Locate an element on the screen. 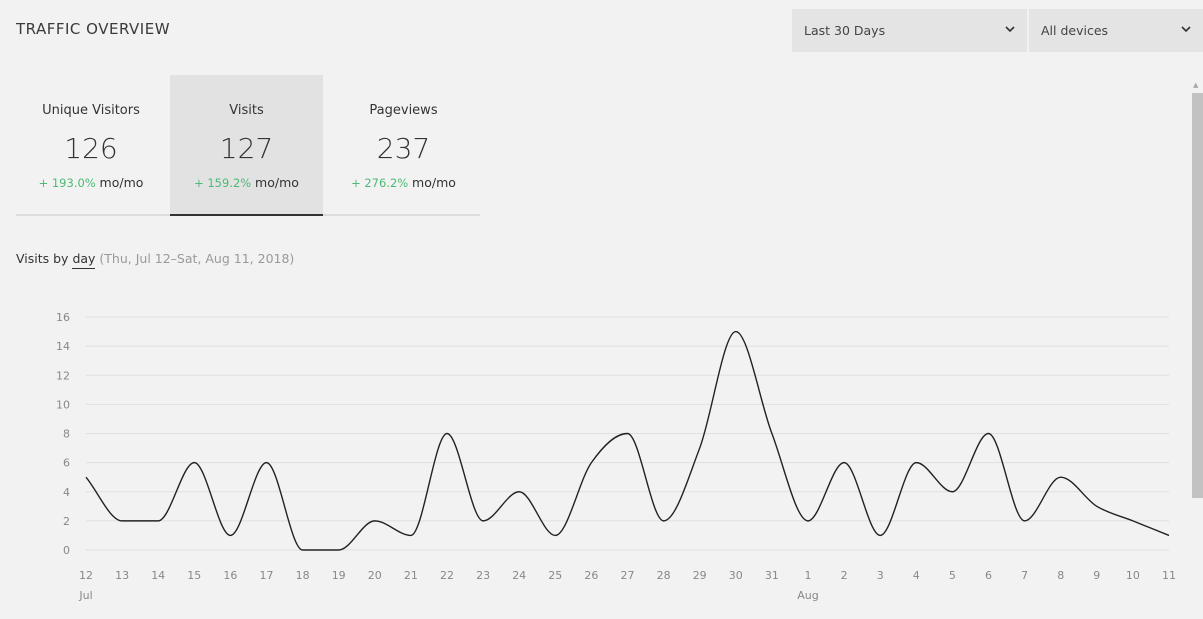  x-tick-label: 12 is located at coordinates (86, 575).